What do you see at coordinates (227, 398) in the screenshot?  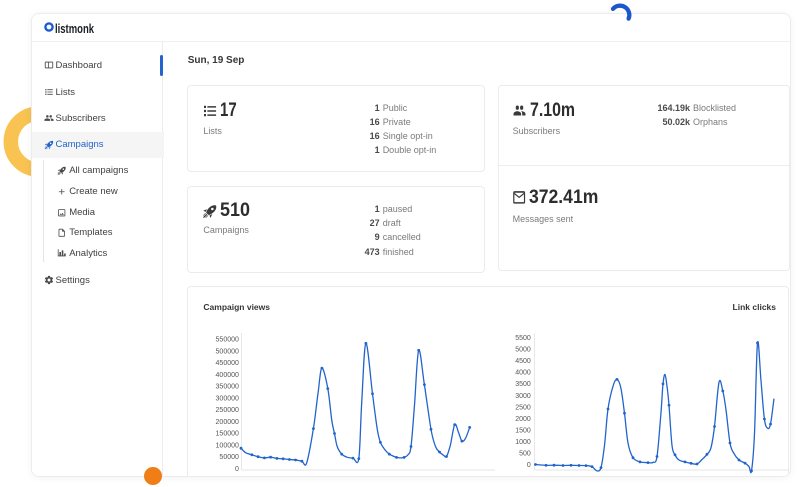 I see `svg-text: 300000` at bounding box center [227, 398].